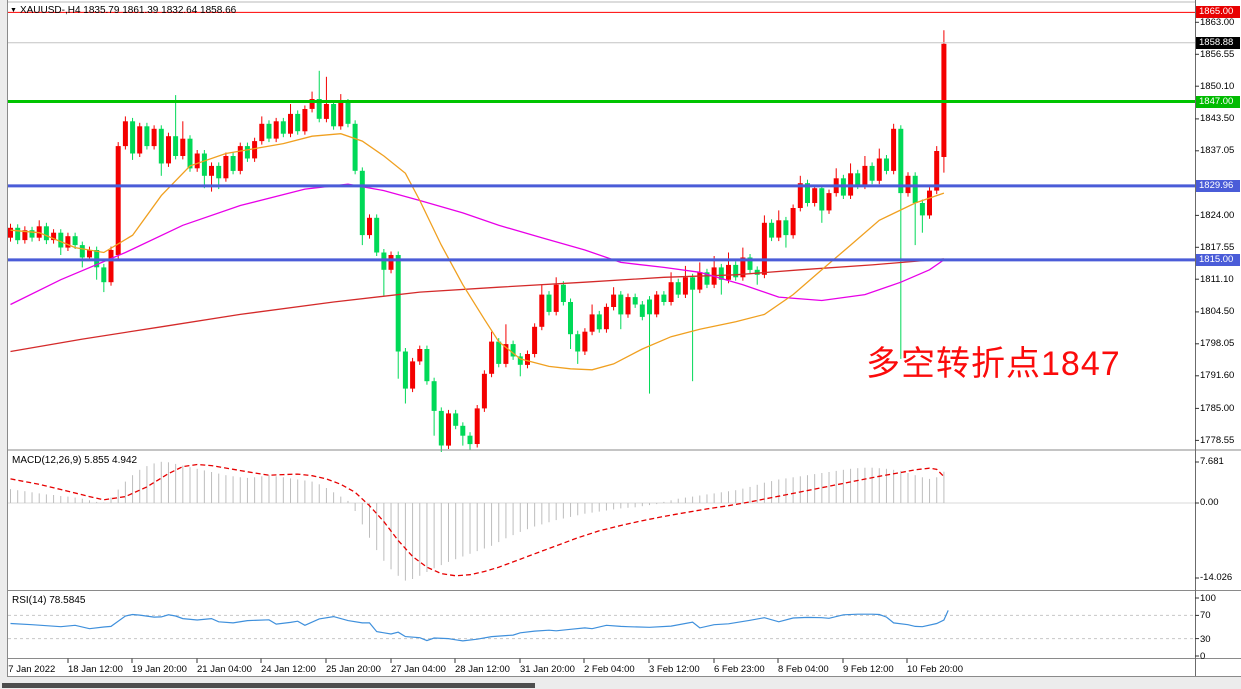 The height and width of the screenshot is (689, 1241). Describe the element at coordinates (1217, 215) in the screenshot. I see `price-tick-label: 1824.00` at that location.